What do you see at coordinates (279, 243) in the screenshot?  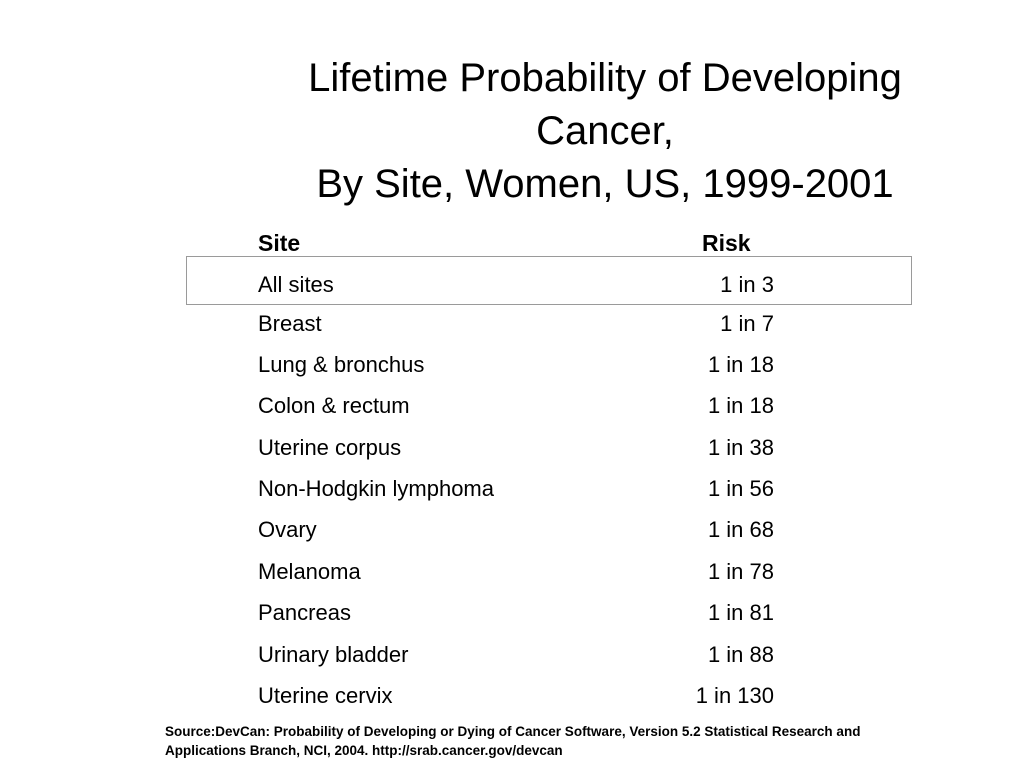 I see `site-column-header: Site` at bounding box center [279, 243].